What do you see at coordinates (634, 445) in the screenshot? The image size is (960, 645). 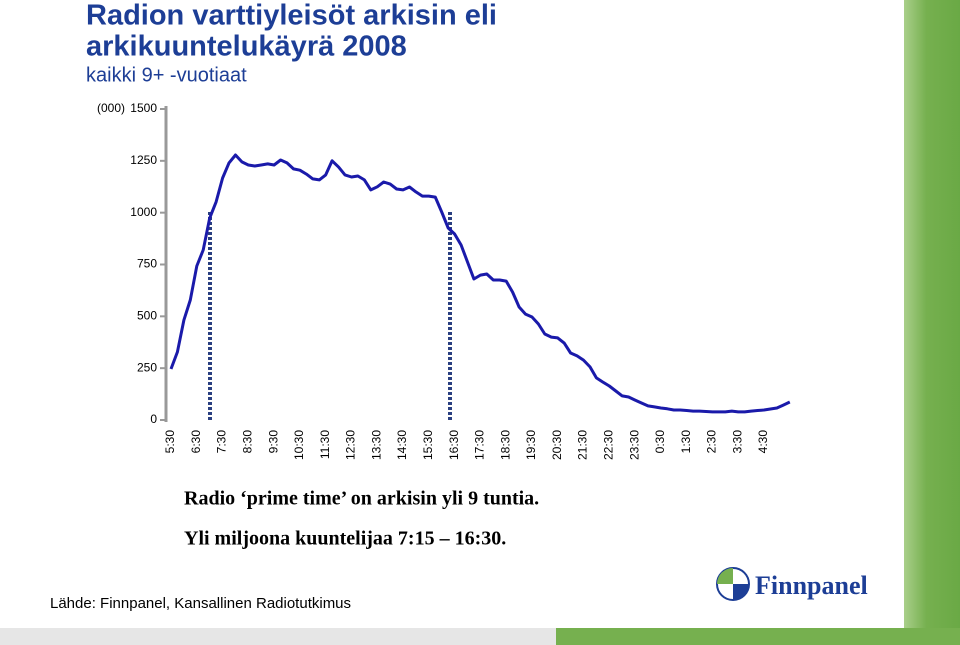 I see `x-tick-label: 23:30` at bounding box center [634, 445].